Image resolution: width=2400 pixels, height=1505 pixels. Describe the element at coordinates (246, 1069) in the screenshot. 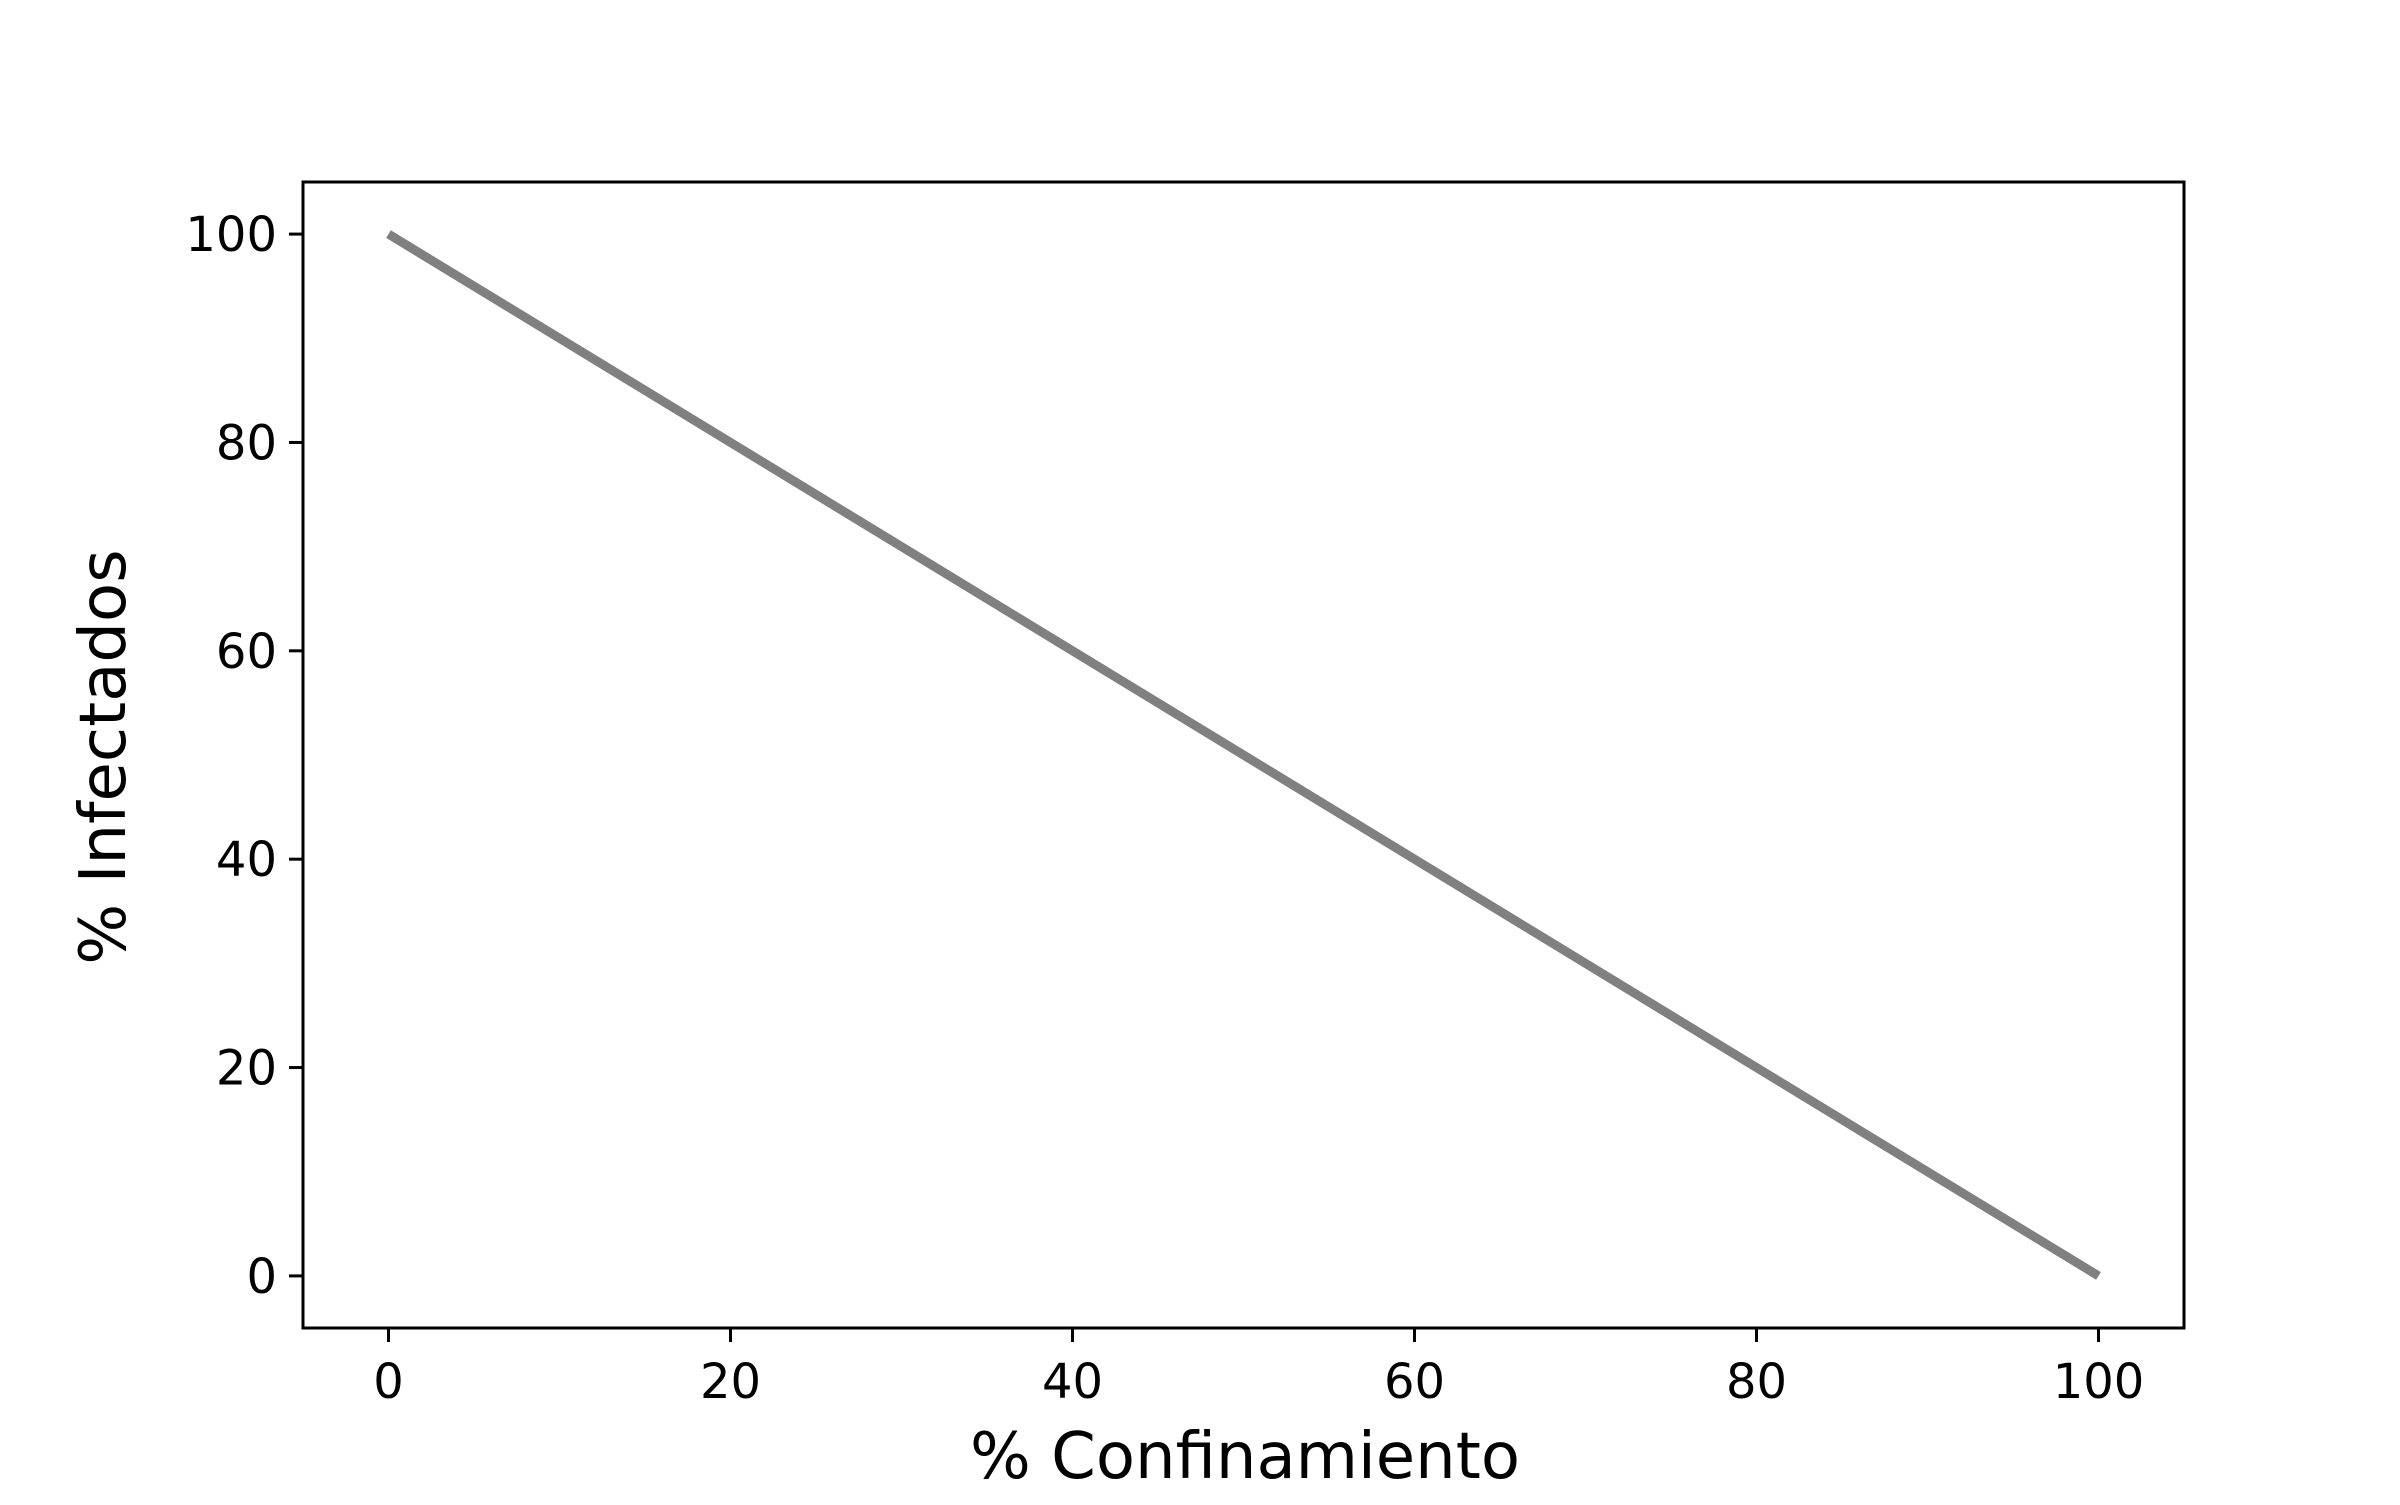

I see `y-tick-label: 20` at that location.